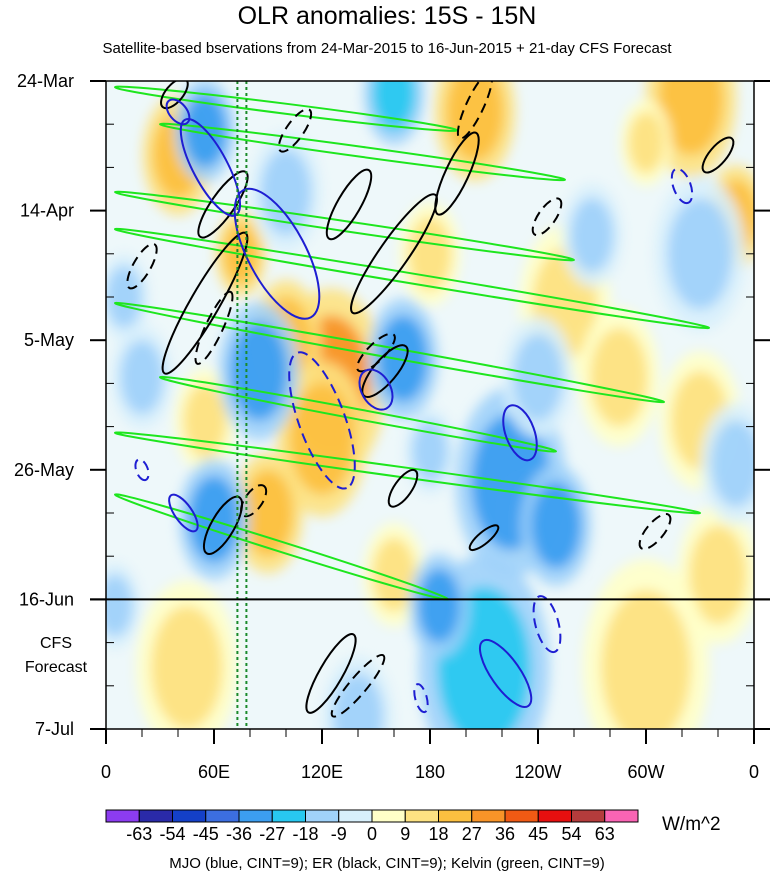 Image resolution: width=774 pixels, height=878 pixels. What do you see at coordinates (272, 834) in the screenshot?
I see `colorbar-label: -27` at bounding box center [272, 834].